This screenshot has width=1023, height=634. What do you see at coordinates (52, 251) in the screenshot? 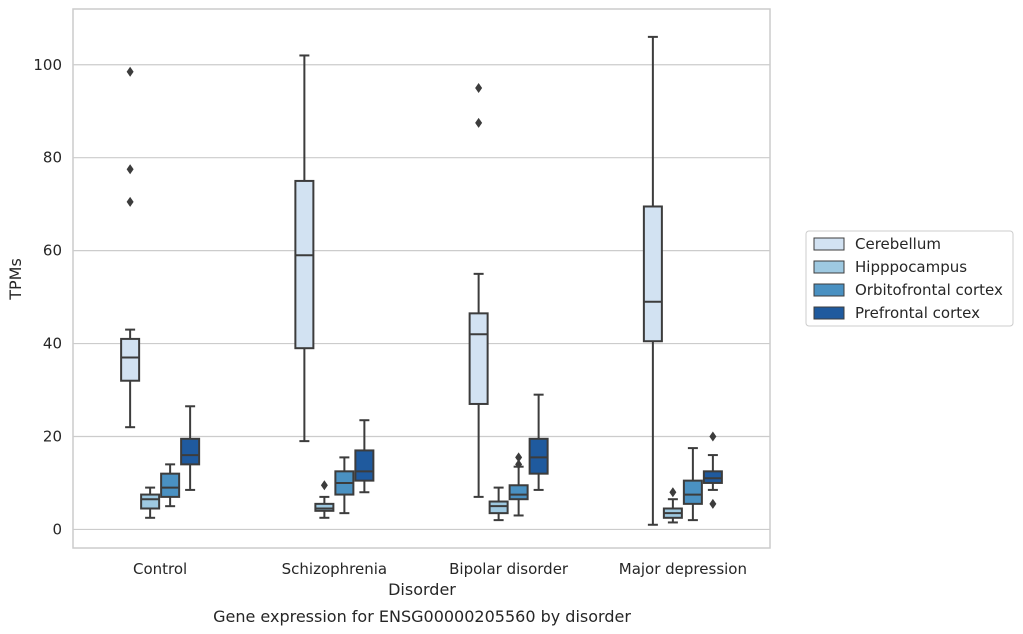
I see `y-tick-label: 60` at bounding box center [52, 251].